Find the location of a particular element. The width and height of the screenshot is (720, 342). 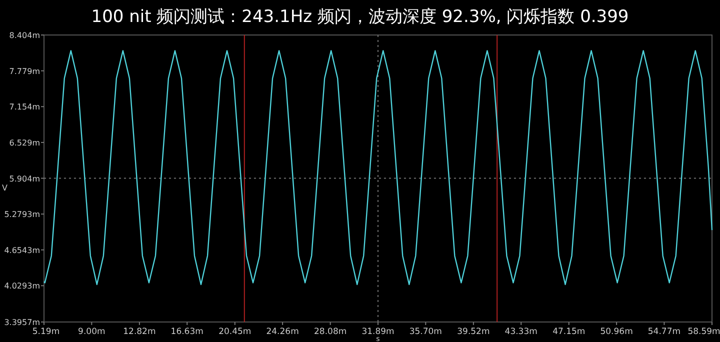

y-tick-label: 3.3957m is located at coordinates (22, 322).